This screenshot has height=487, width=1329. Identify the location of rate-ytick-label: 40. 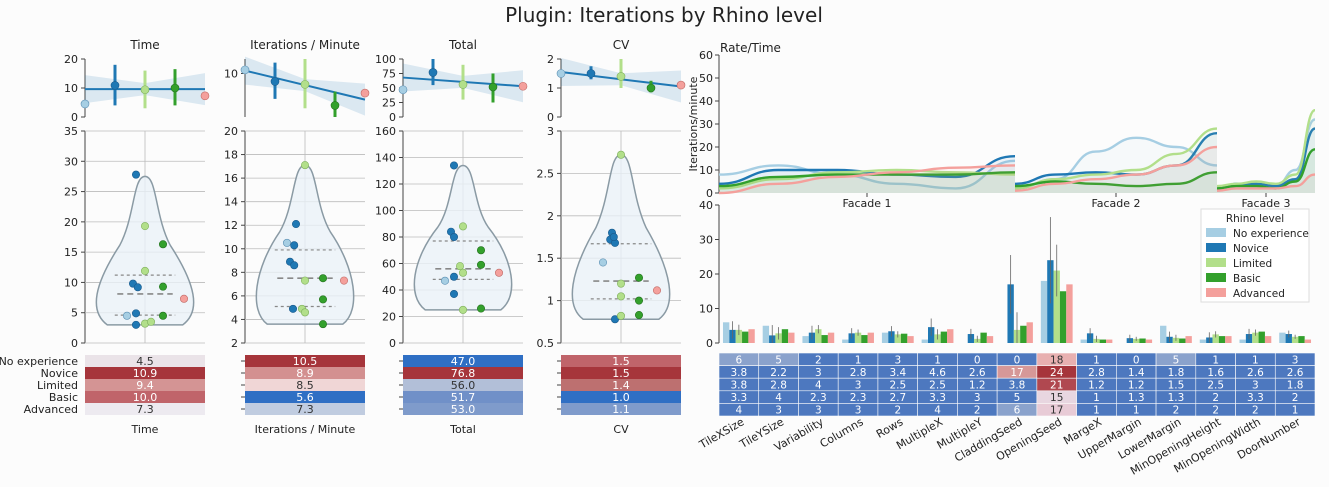
(706, 101).